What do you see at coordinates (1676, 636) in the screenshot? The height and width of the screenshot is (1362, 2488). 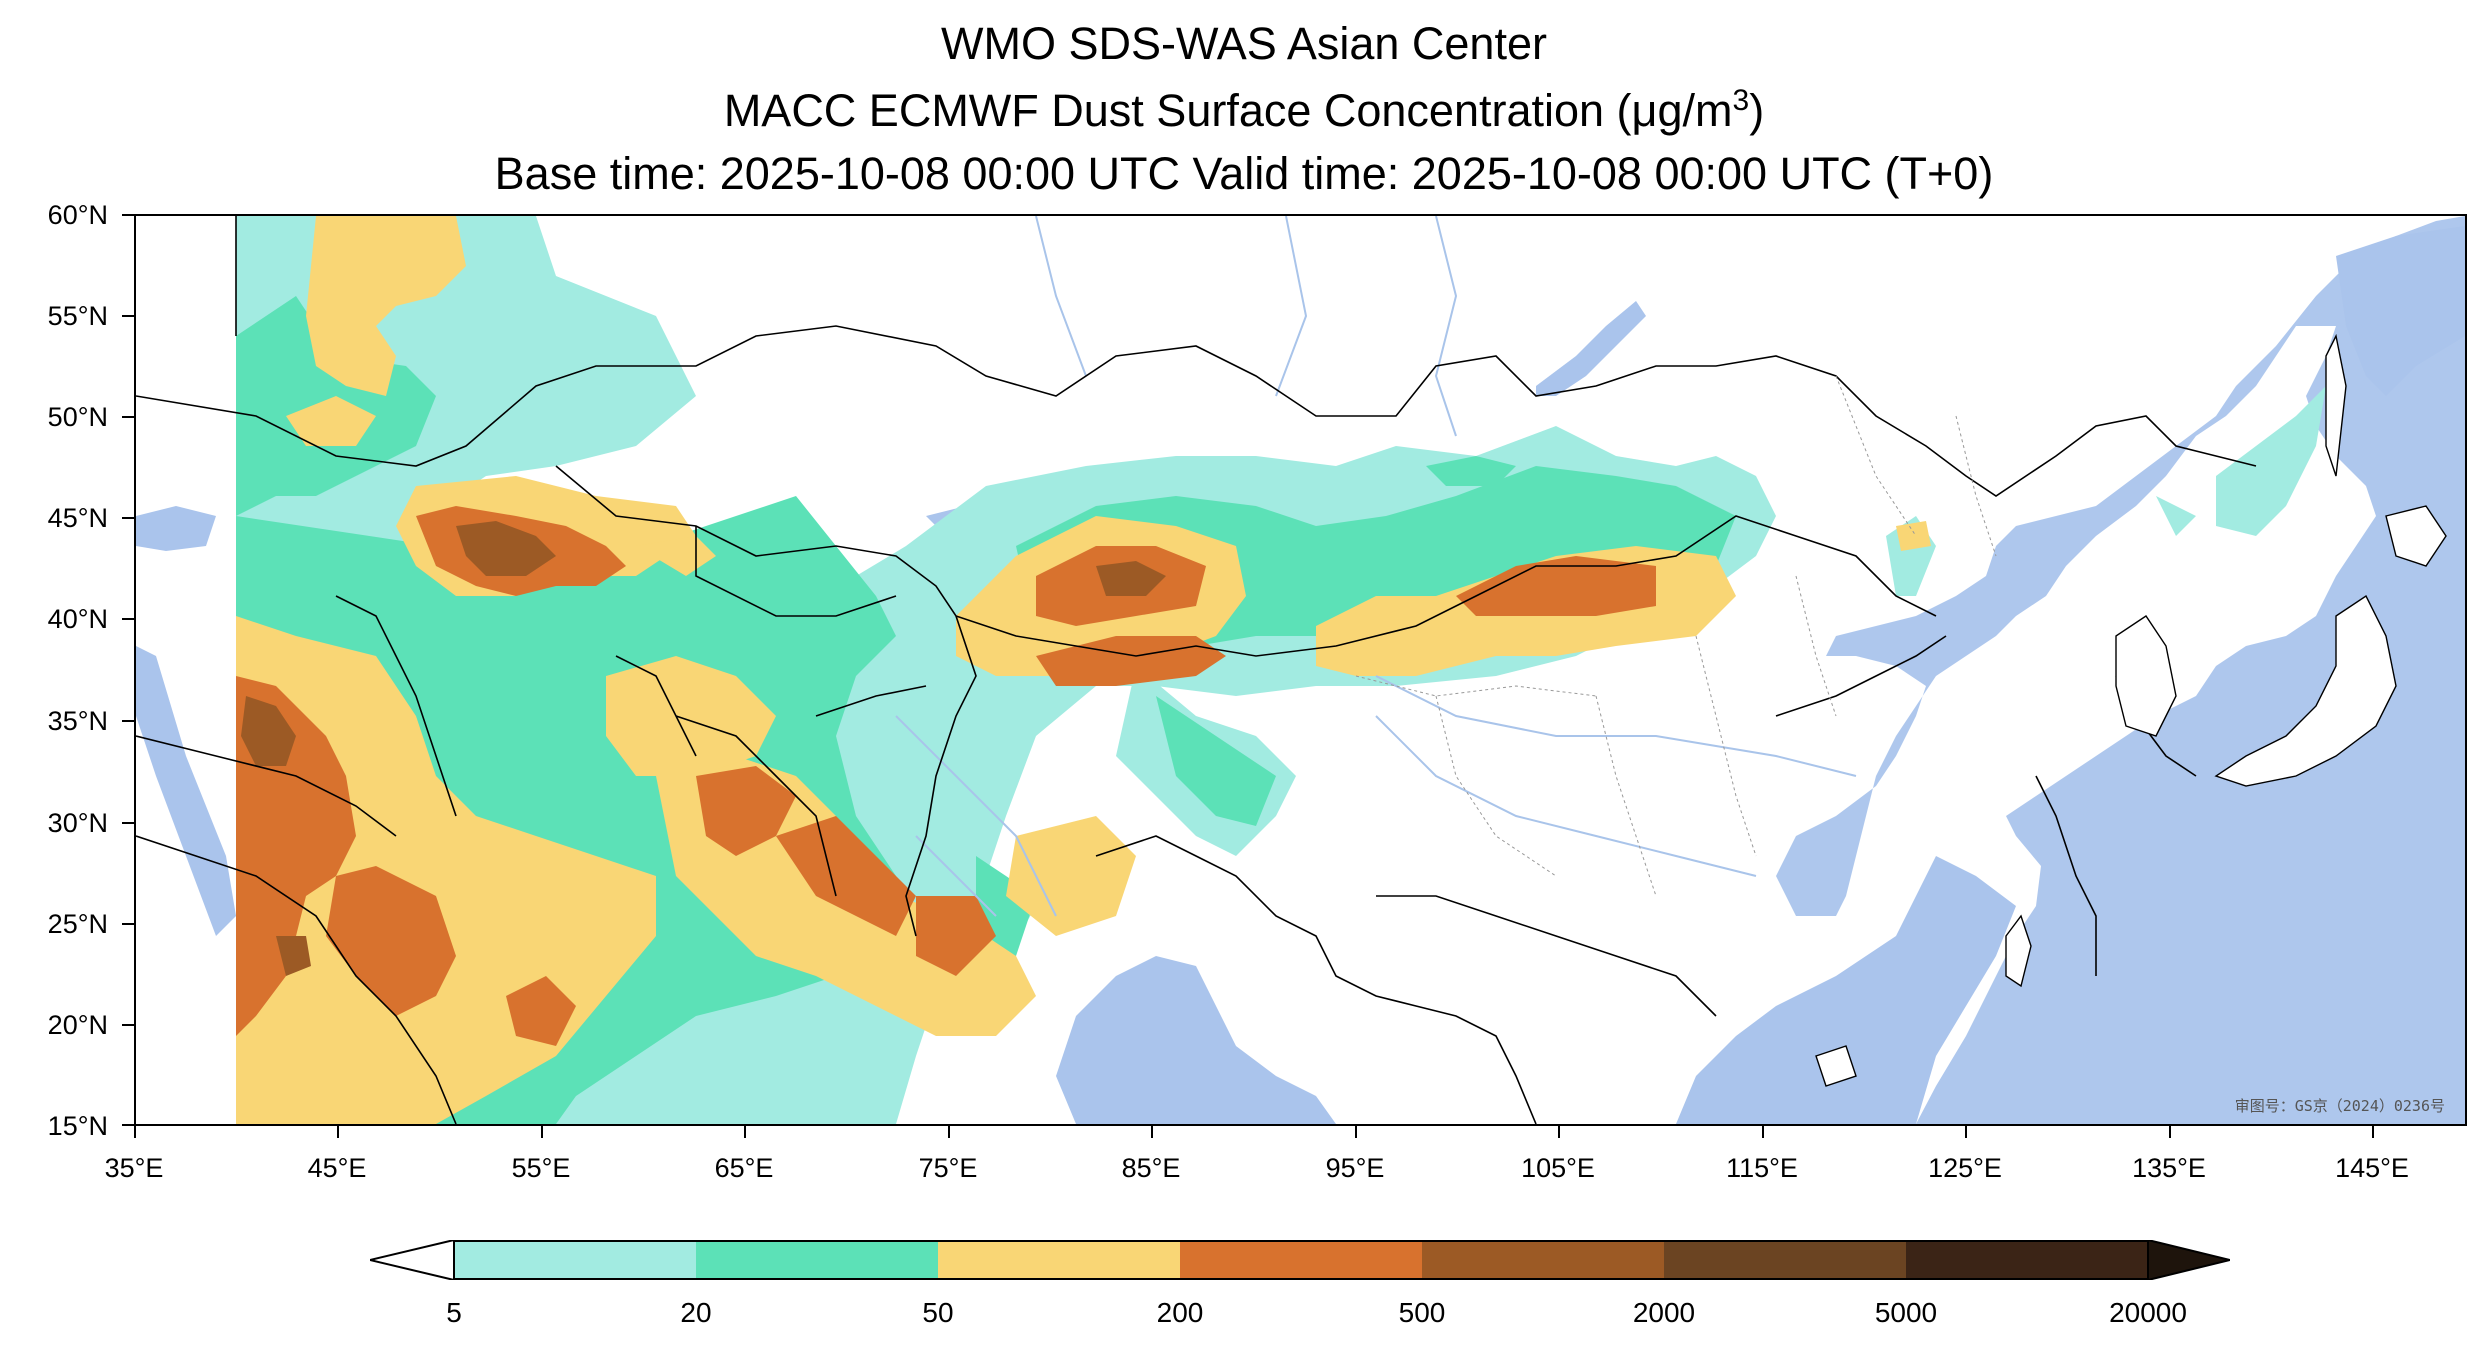 I see `province-borders` at bounding box center [1676, 636].